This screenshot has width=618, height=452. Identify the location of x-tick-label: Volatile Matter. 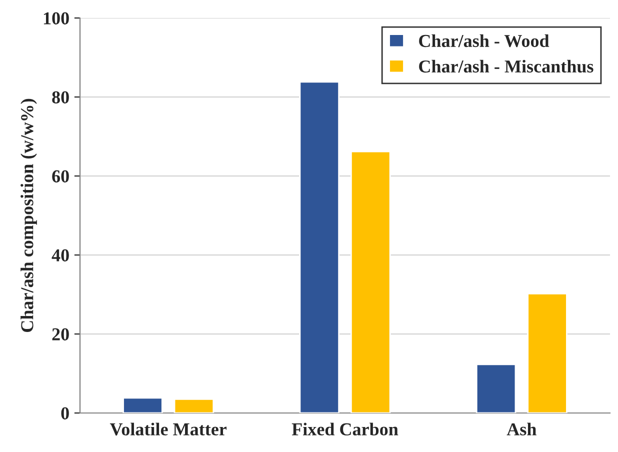
(168, 429).